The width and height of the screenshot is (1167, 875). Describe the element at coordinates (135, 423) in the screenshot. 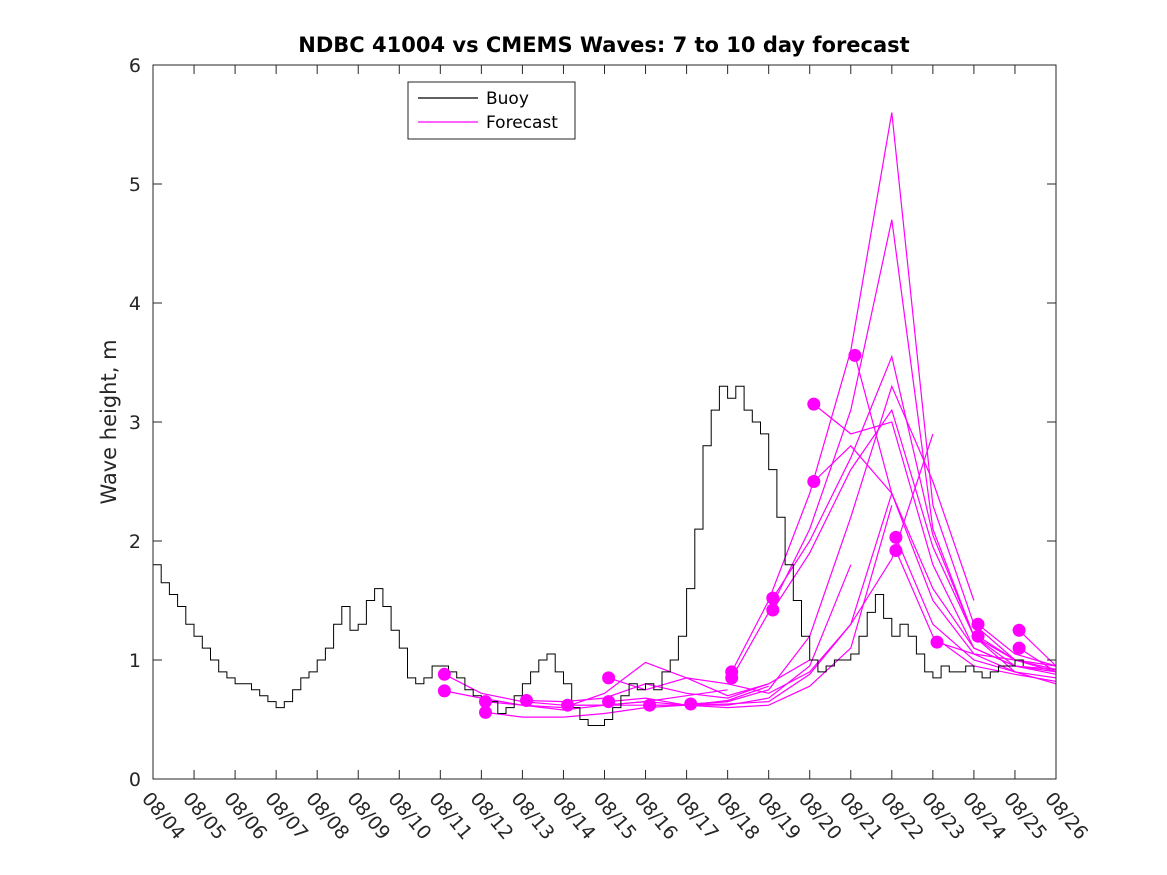

I see `y-tick-label-3: 3` at that location.